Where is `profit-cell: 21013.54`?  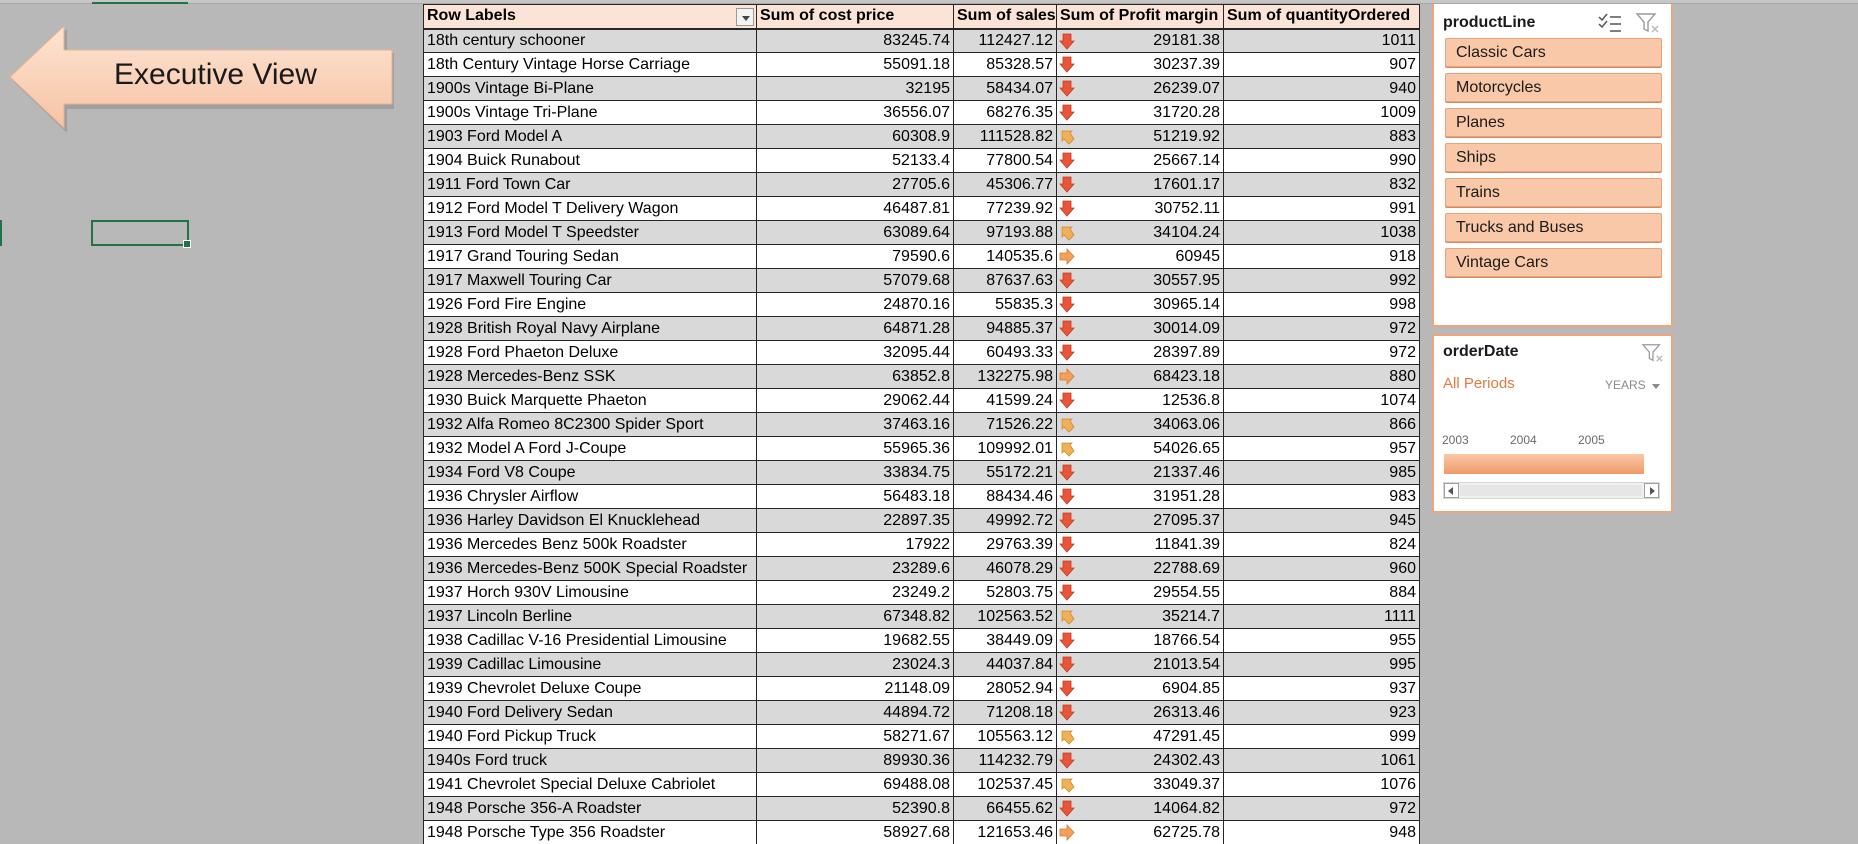 profit-cell: 21013.54 is located at coordinates (1140, 664).